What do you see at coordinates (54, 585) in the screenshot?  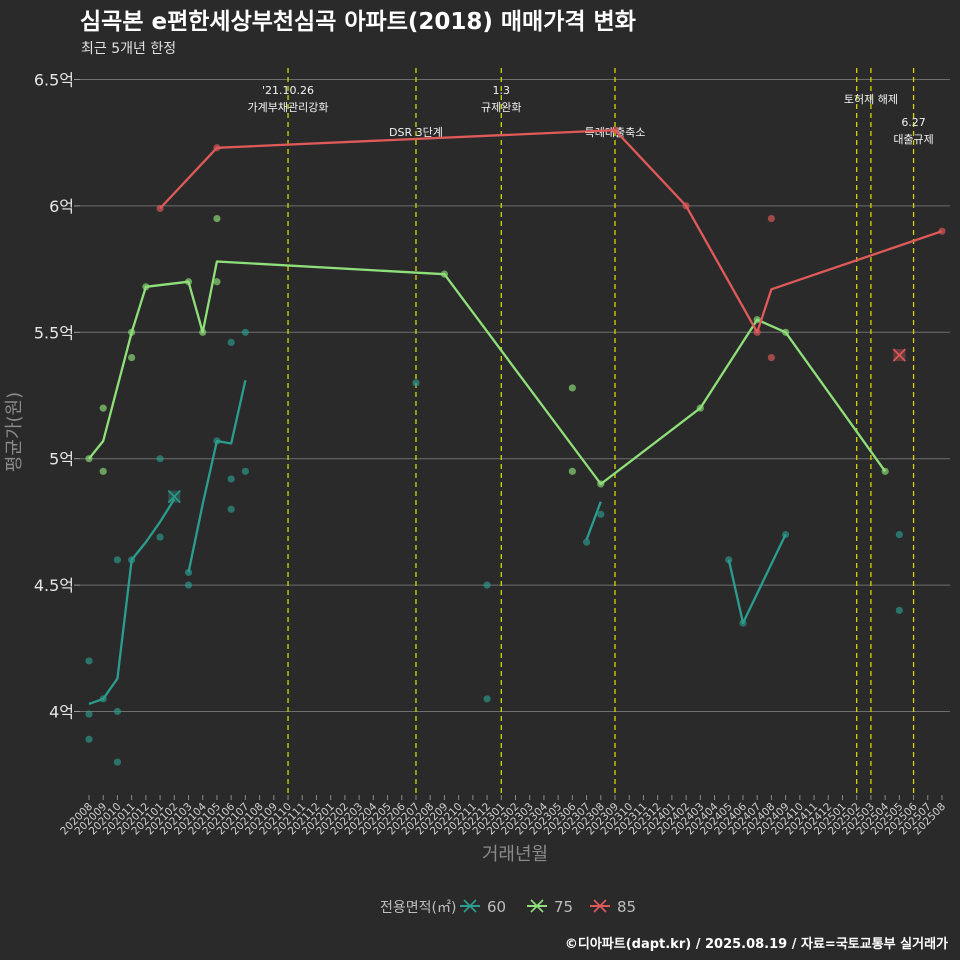 I see `y-tick-label: 4.5억` at bounding box center [54, 585].